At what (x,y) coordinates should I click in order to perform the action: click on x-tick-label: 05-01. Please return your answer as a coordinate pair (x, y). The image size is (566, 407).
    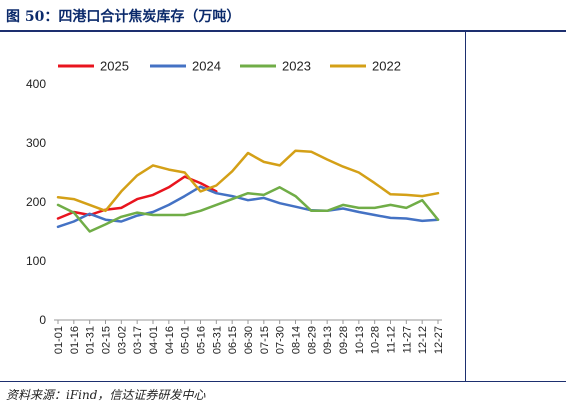
    Looking at the image, I should click on (186, 340).